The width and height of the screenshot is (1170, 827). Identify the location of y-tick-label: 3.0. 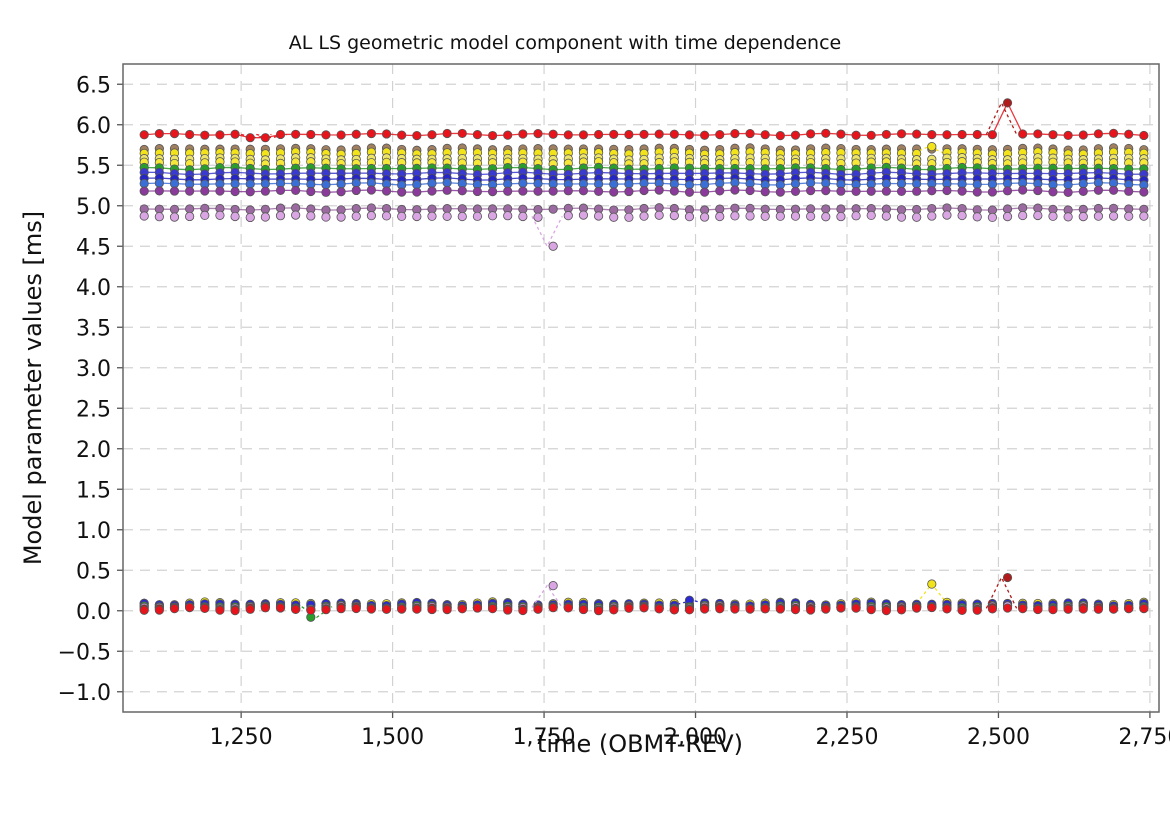
(93, 369).